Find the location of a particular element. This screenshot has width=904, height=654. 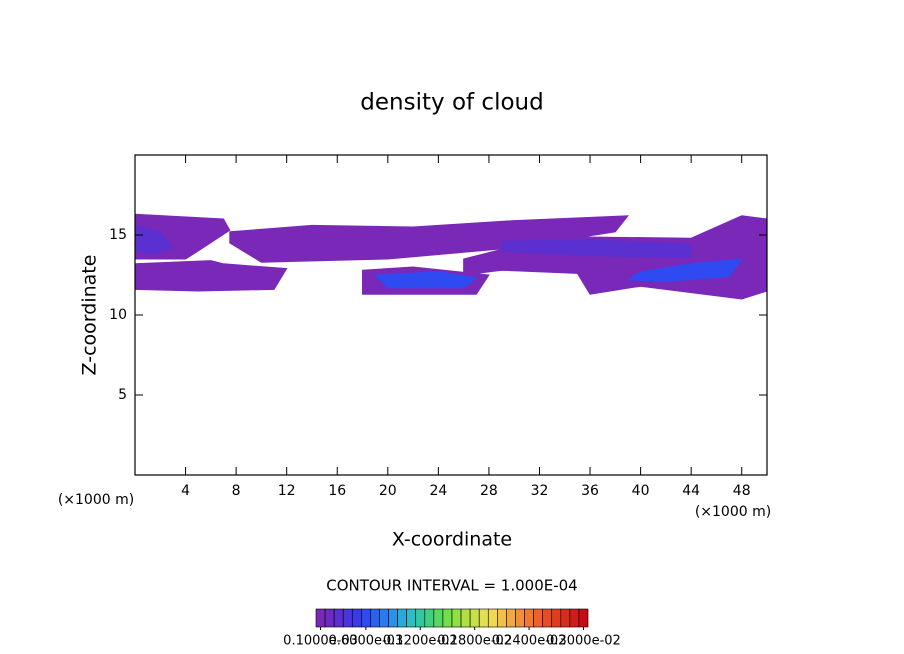

contour-interval: CONTOUR INTERVAL = 1.000E-04 is located at coordinates (451, 586).